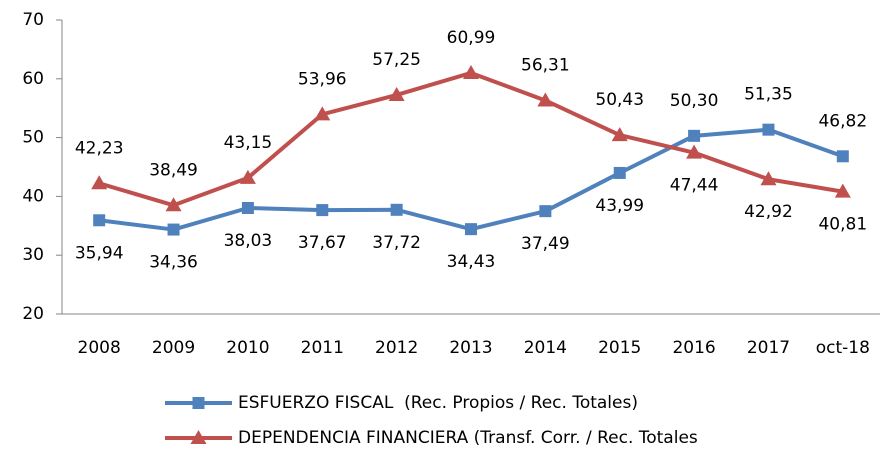 The height and width of the screenshot is (451, 887). What do you see at coordinates (396, 60) in the screenshot?
I see `data-label: 57,25` at bounding box center [396, 60].